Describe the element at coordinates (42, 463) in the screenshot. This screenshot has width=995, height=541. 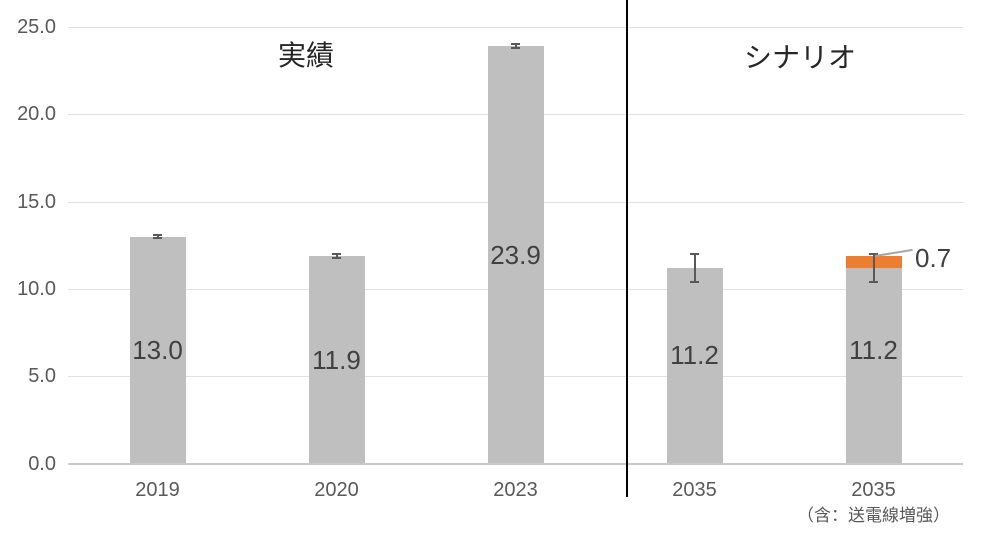
I see `y-axis-tick-label: 0.0` at that location.